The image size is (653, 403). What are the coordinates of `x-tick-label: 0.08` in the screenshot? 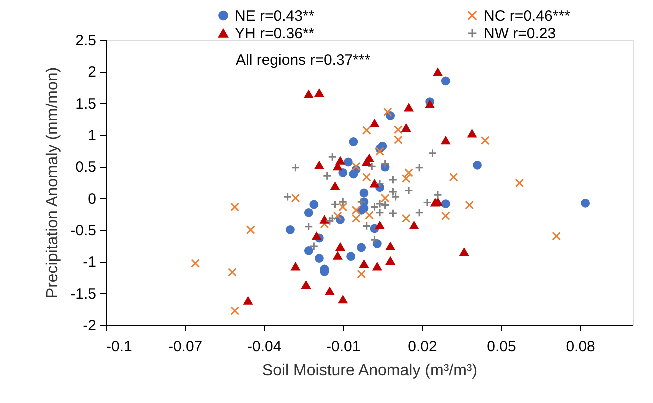 It's located at (581, 347).